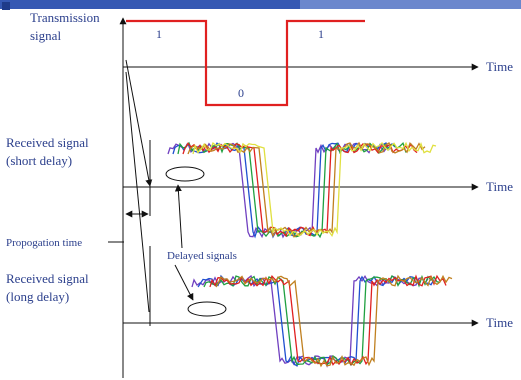 Image resolution: width=521 pixels, height=380 pixels. Describe the element at coordinates (499, 66) in the screenshot. I see `time-axis-label-1: Time` at that location.